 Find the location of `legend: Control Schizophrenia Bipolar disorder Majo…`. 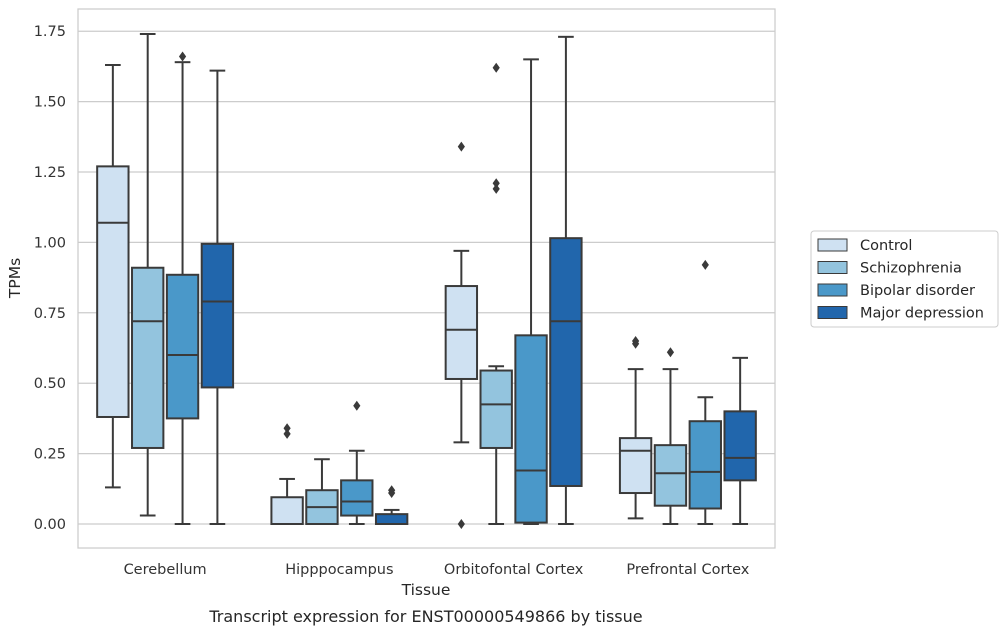

legend: Control Schizophrenia Bipolar disorder Majo… is located at coordinates (904, 279).